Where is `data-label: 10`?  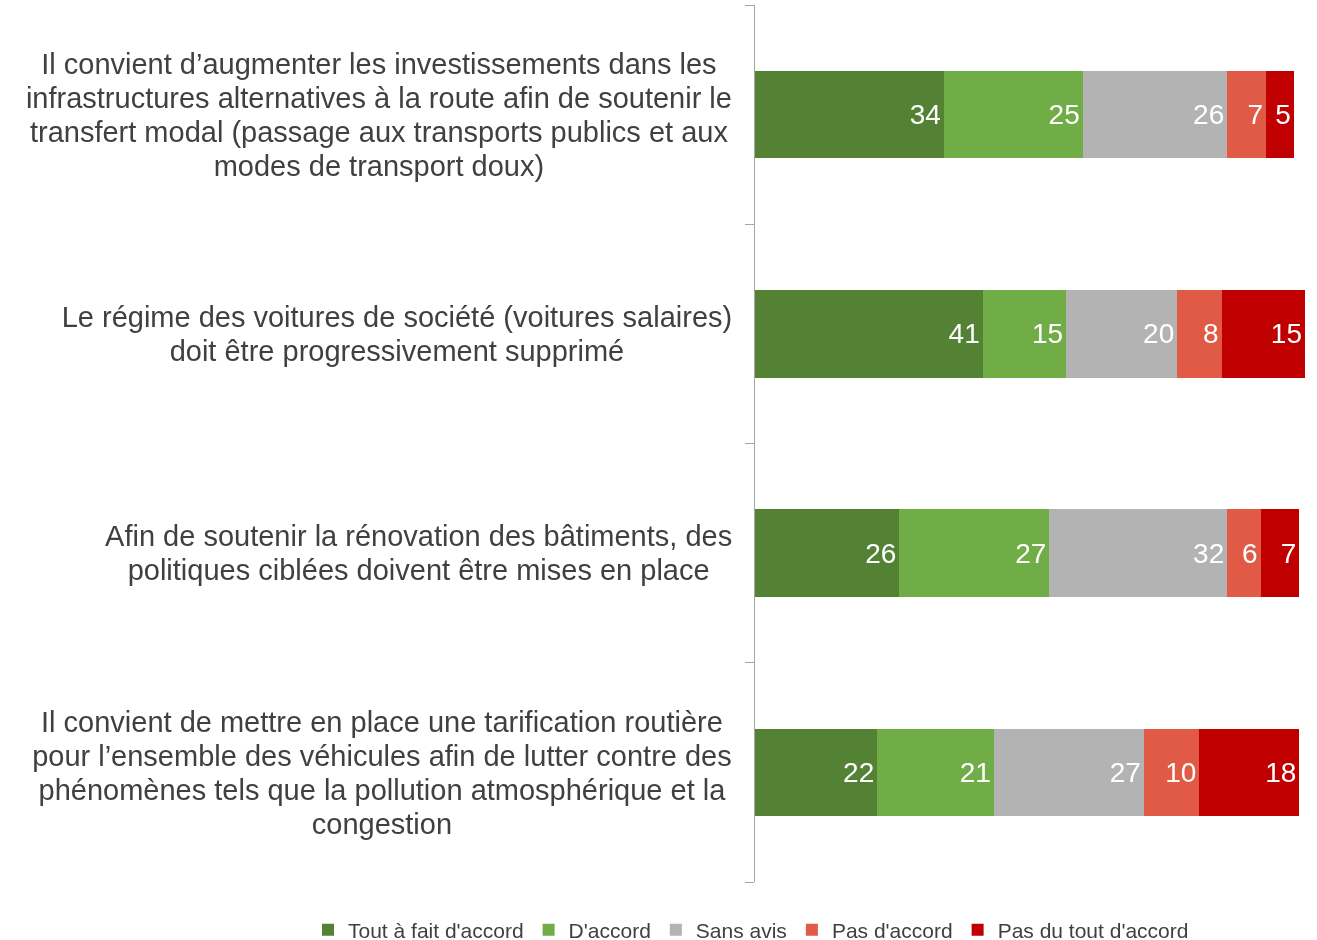 data-label: 10 is located at coordinates (1181, 772).